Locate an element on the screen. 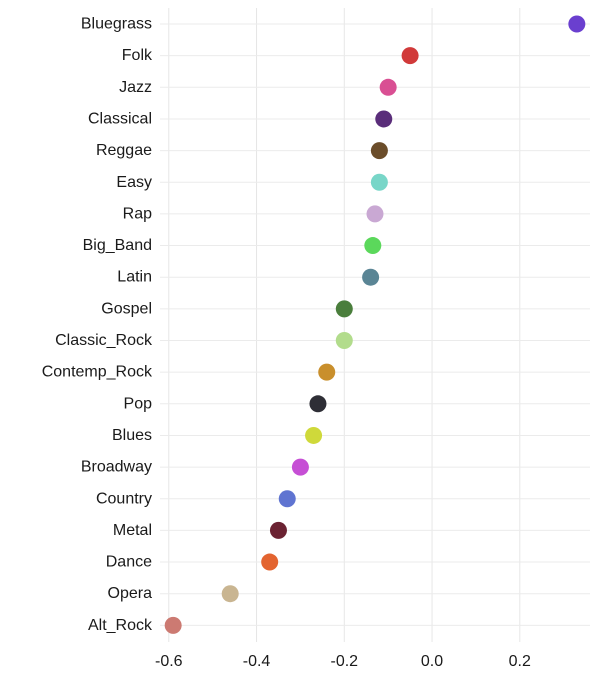 The height and width of the screenshot is (700, 600). category-label-country: Country is located at coordinates (124, 498).